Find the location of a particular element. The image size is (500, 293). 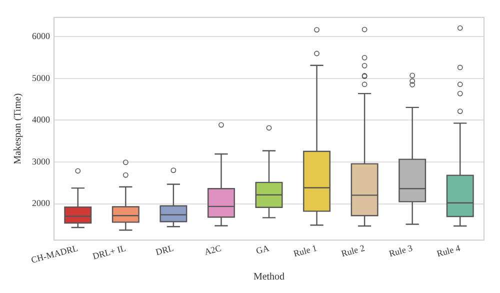

y-tick-label: 3000 is located at coordinates (41, 161).